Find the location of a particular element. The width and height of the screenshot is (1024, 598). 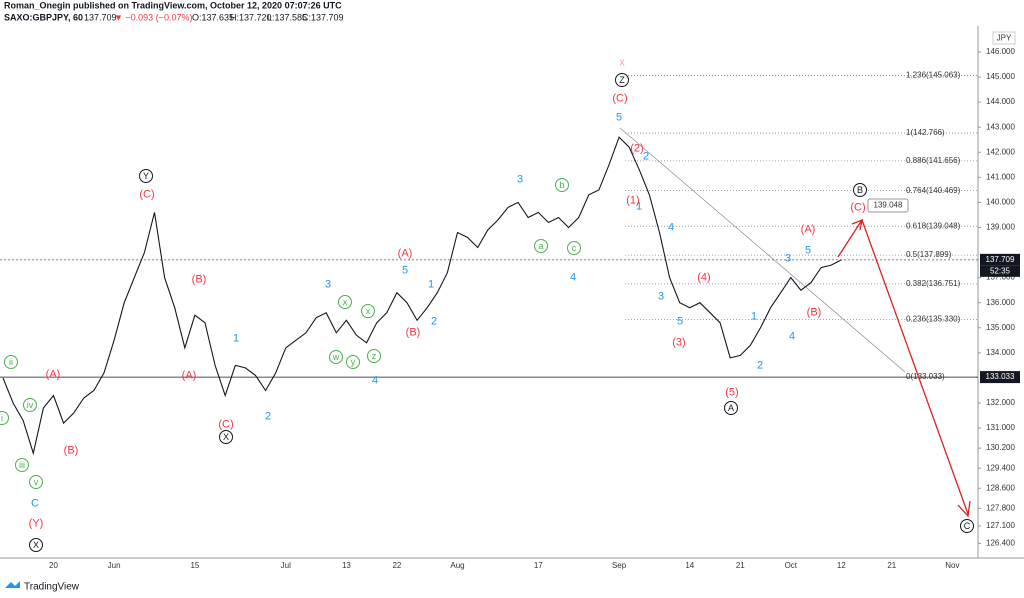

wave-label: B is located at coordinates (860, 190).